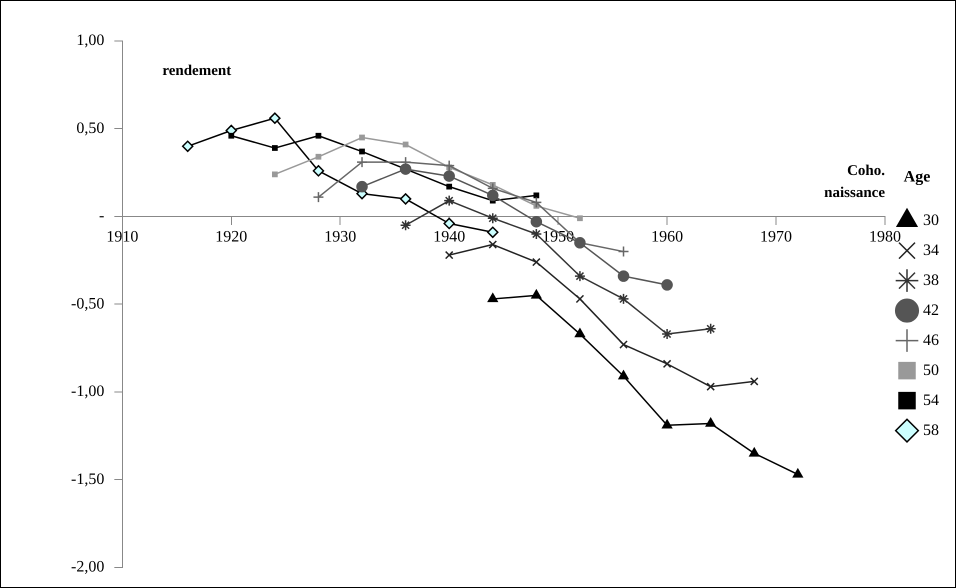  Describe the element at coordinates (885, 237) in the screenshot. I see `x-tick-label: 1980` at that location.